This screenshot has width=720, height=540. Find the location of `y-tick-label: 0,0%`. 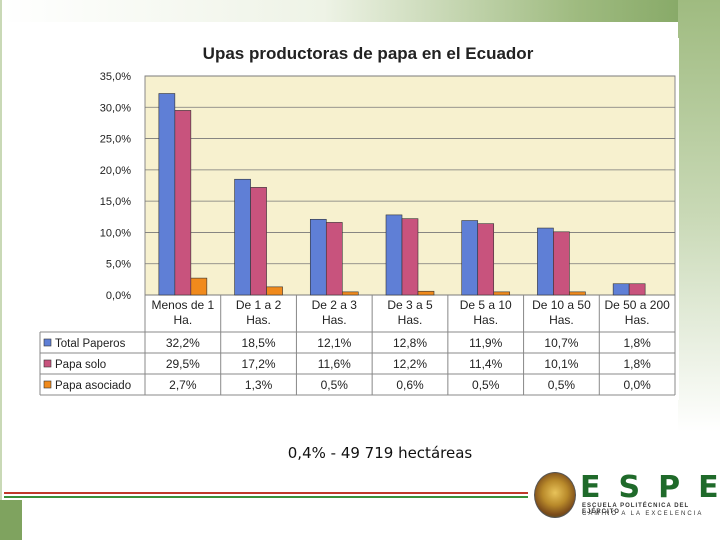

y-tick-label: 0,0% is located at coordinates (118, 296).